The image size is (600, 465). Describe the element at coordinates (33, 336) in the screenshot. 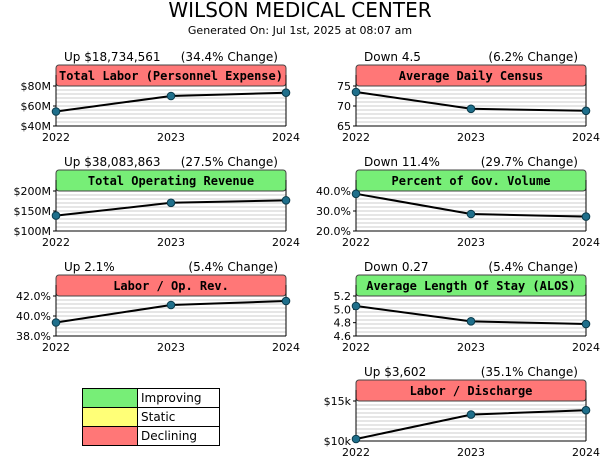

I see `y-tick-label: 38.0%` at that location.